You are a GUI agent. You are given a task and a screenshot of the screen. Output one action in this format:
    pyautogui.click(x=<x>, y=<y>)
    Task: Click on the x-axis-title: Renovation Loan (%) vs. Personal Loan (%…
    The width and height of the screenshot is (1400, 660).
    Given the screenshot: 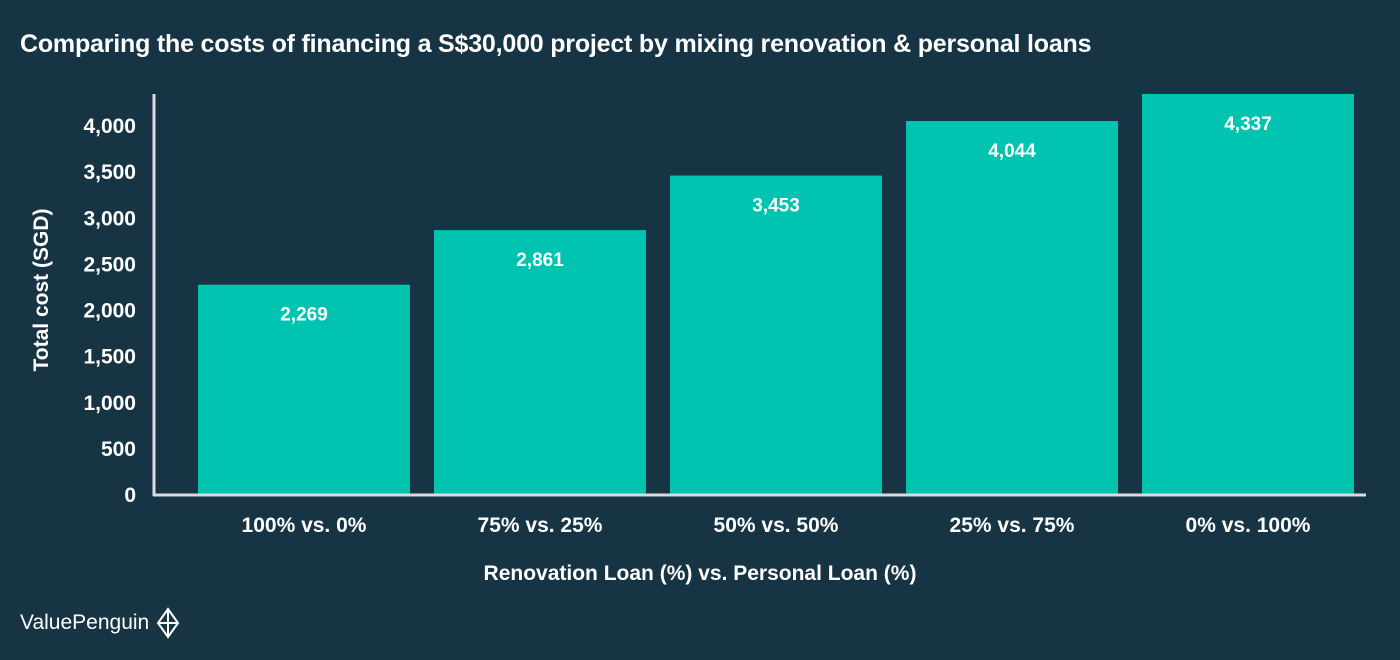 What is the action you would take?
    pyautogui.click(x=700, y=573)
    